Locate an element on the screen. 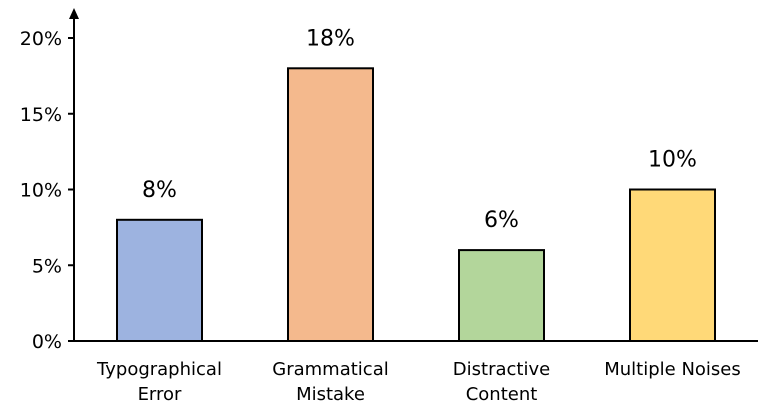  data-label: 6% is located at coordinates (501, 220).